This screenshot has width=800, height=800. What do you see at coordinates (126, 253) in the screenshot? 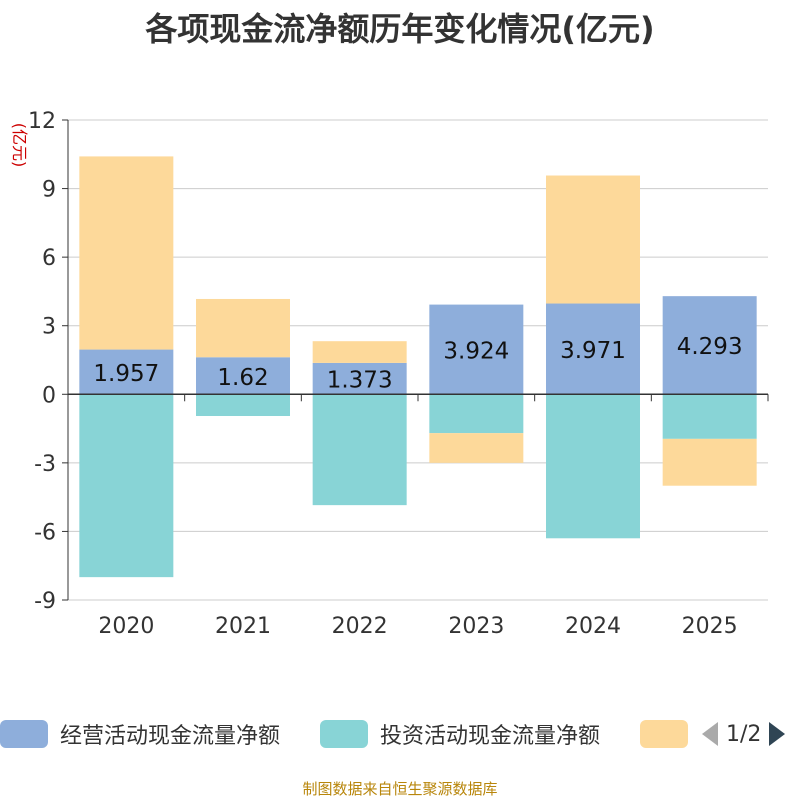
I see `bar-financing-2020` at bounding box center [126, 253].